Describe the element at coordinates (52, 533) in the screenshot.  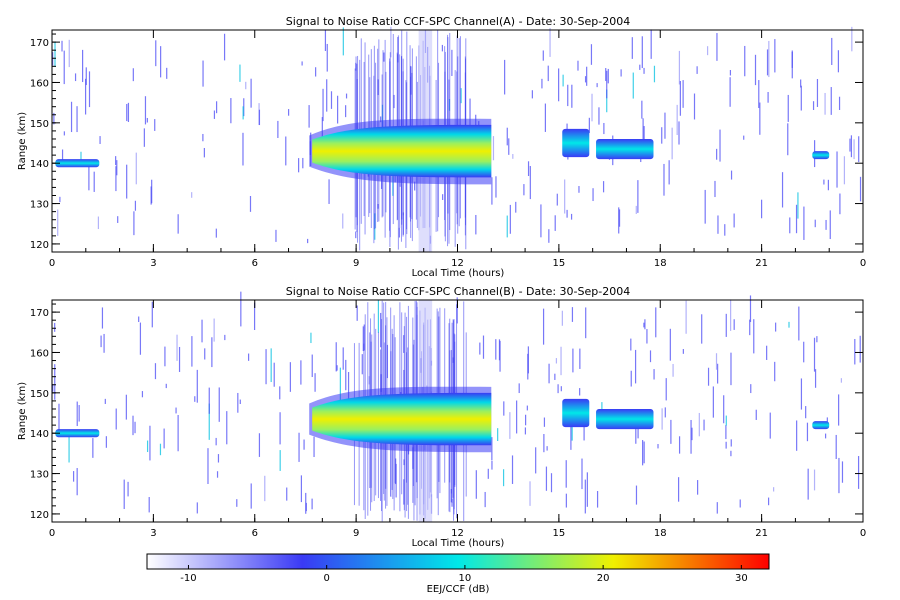
I see `x-tick-label: 0` at that location.